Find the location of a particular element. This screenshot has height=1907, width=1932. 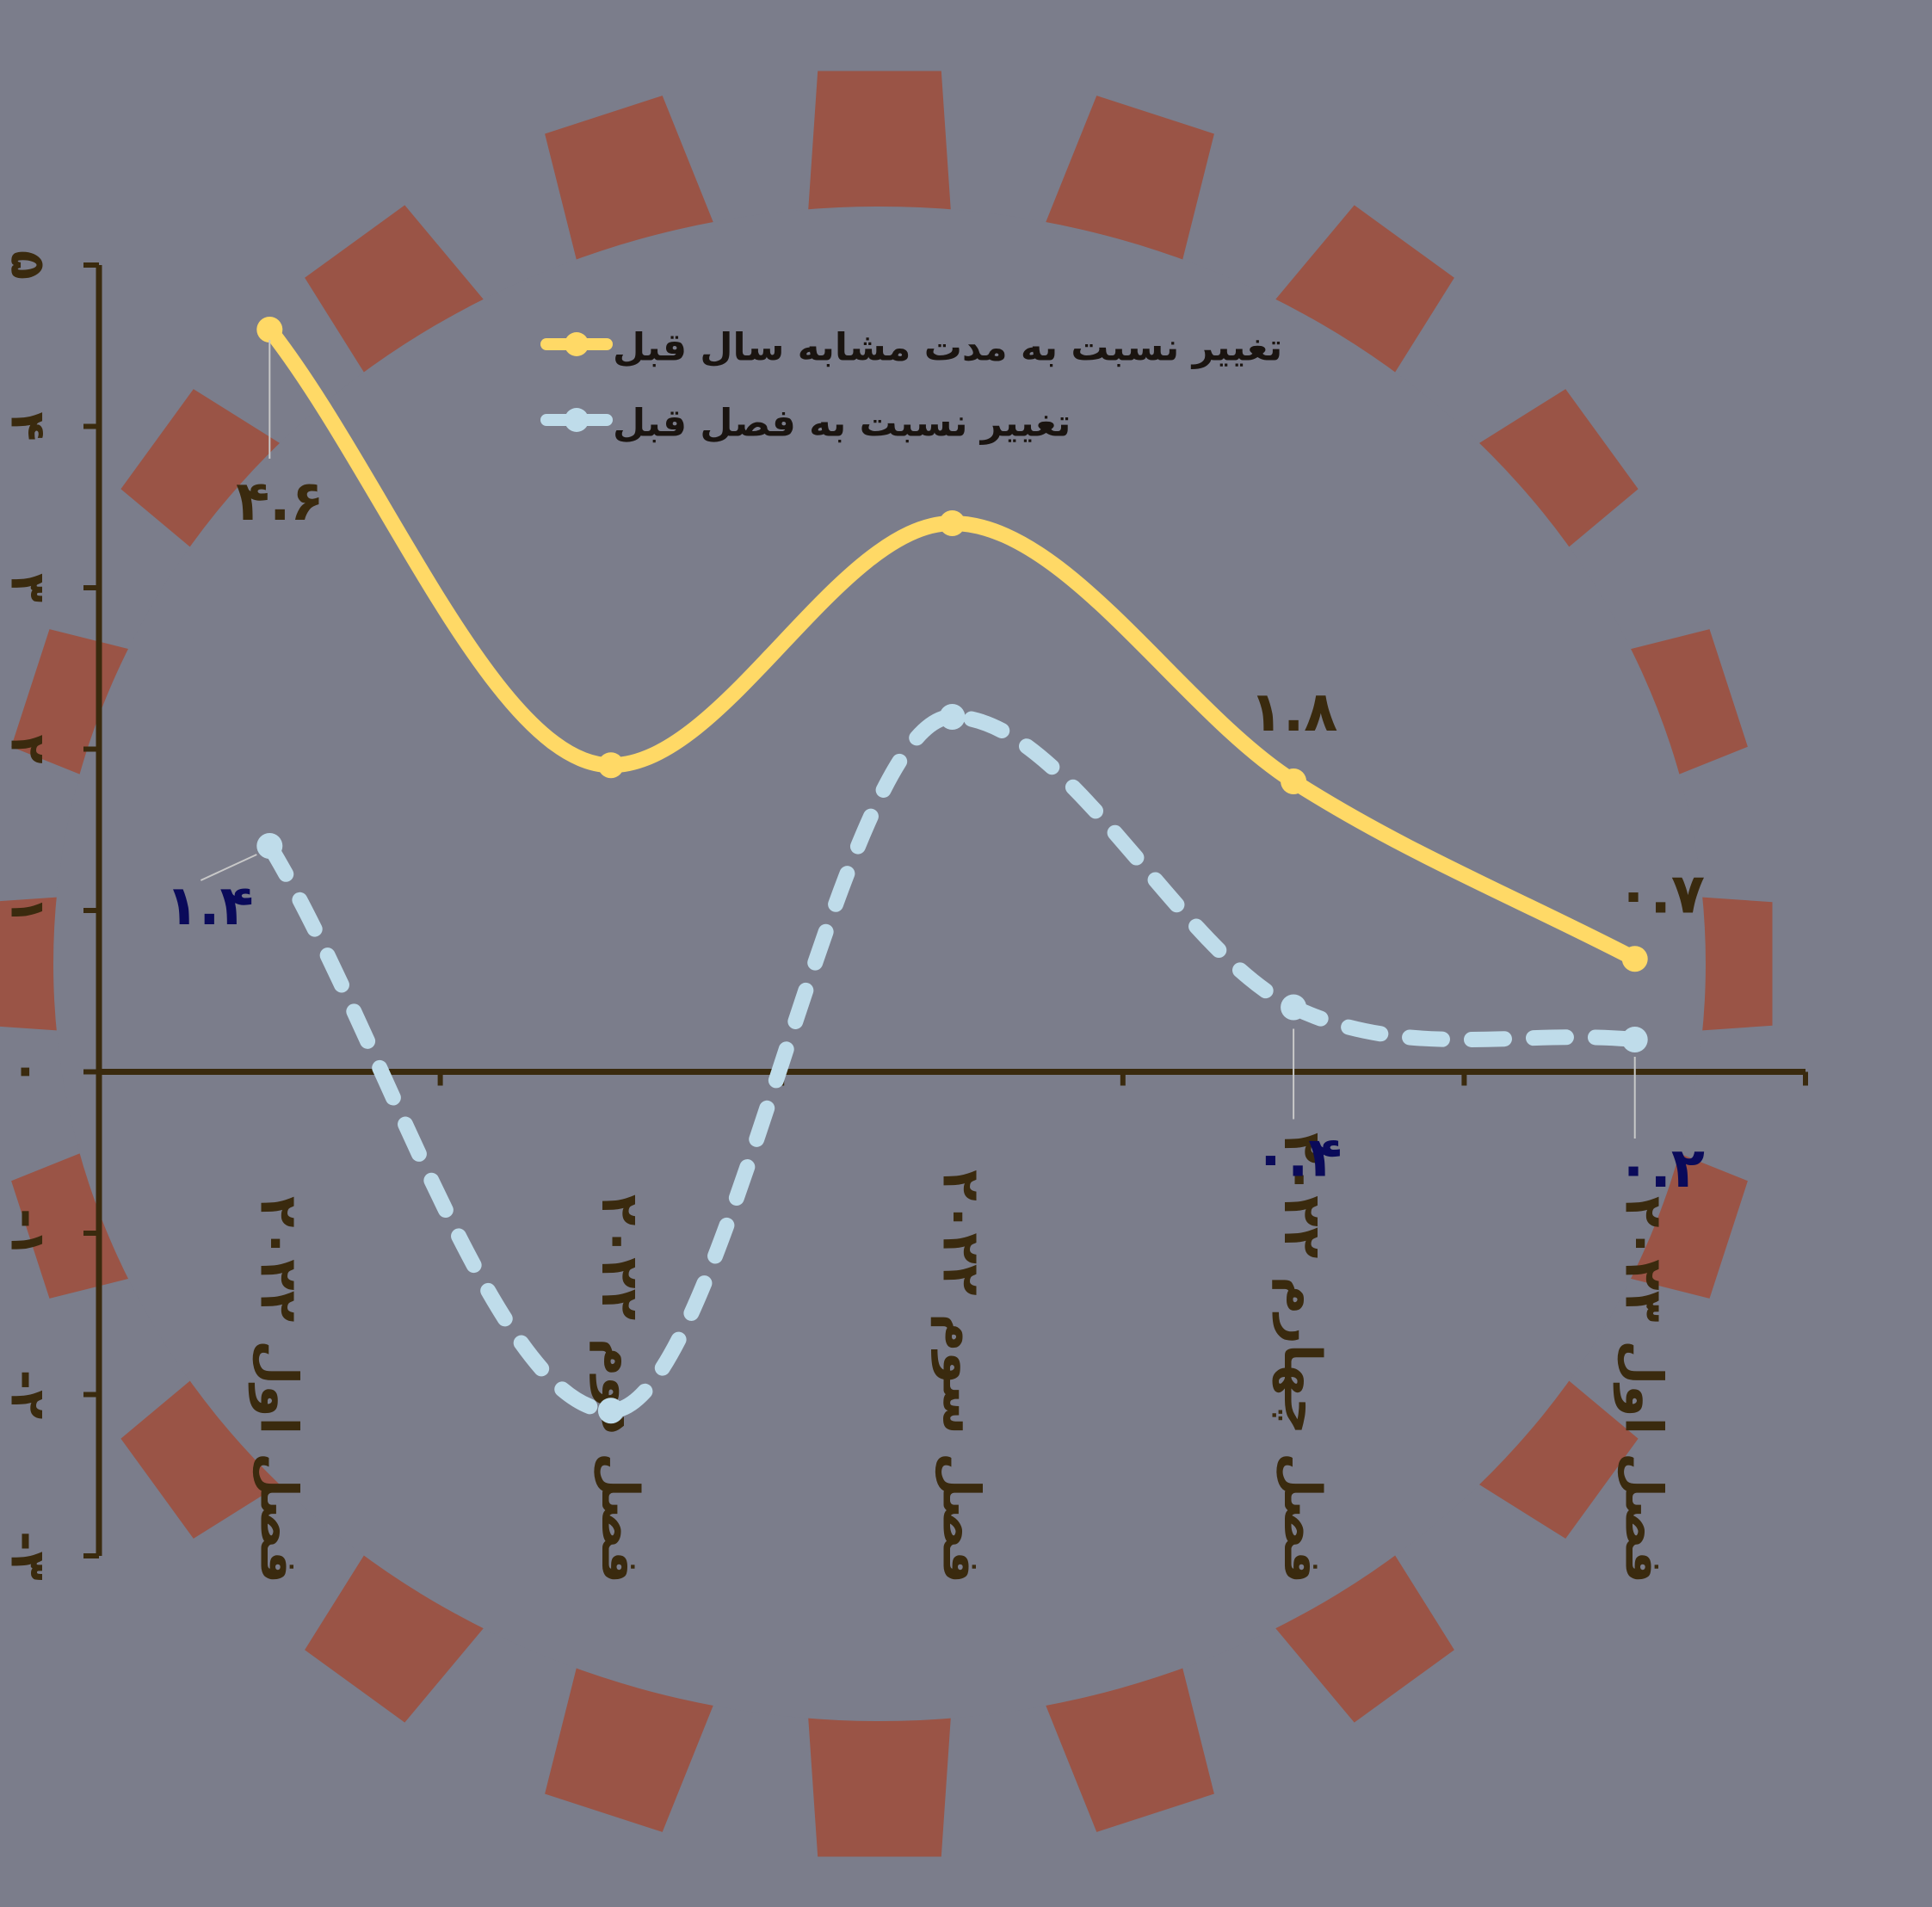

y-tick-label: -۲ is located at coordinates (28, 1394).